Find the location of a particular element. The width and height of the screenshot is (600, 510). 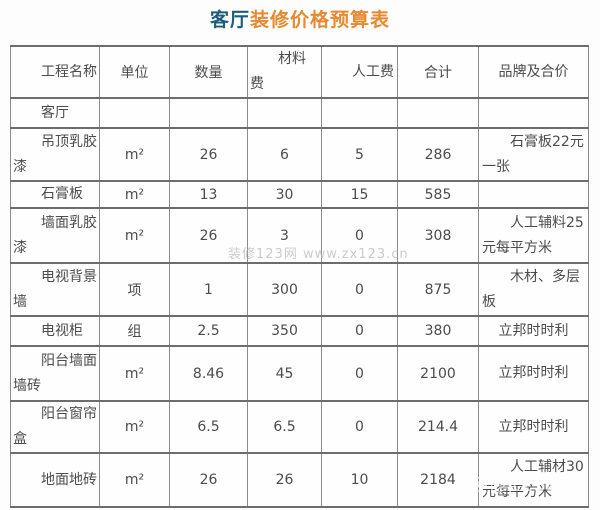

unit-cell: 组 is located at coordinates (134, 330).